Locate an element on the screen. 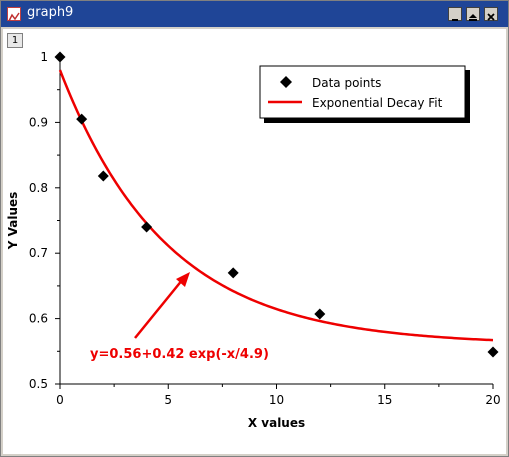  x-tick-label: 15 is located at coordinates (384, 400).